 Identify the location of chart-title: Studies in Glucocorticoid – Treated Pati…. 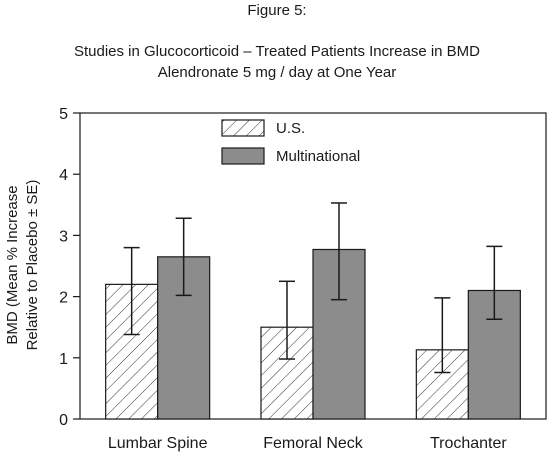
(277, 51).